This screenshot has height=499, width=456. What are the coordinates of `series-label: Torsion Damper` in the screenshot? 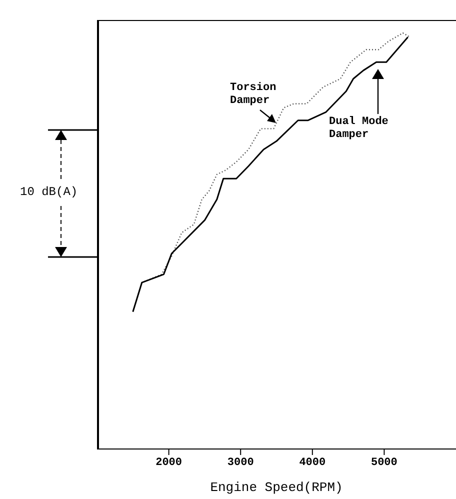 It's located at (254, 95).